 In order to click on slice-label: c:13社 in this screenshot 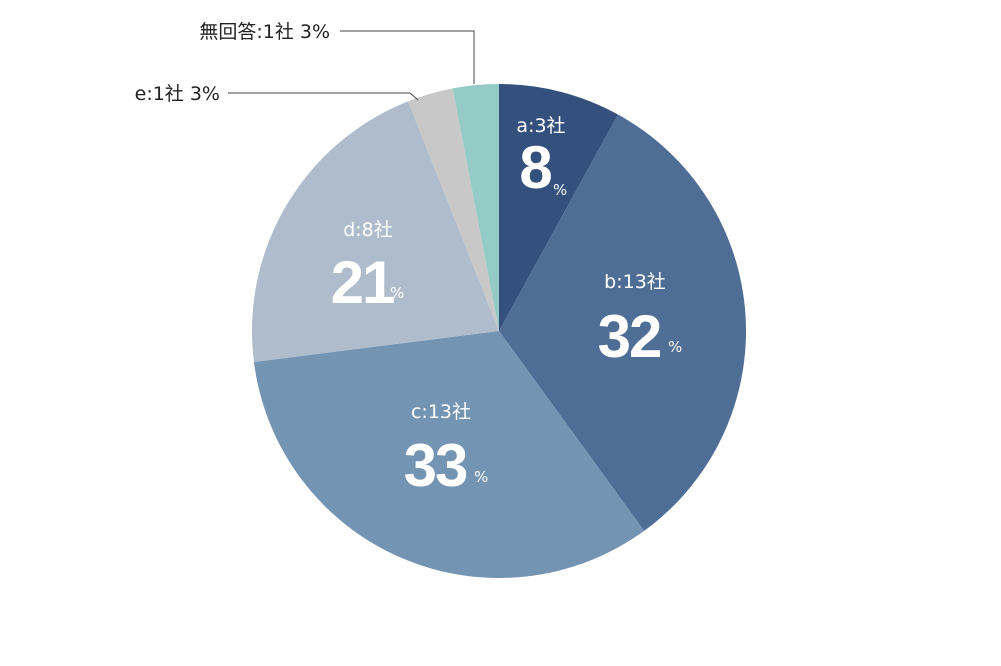, I will do `click(441, 412)`.